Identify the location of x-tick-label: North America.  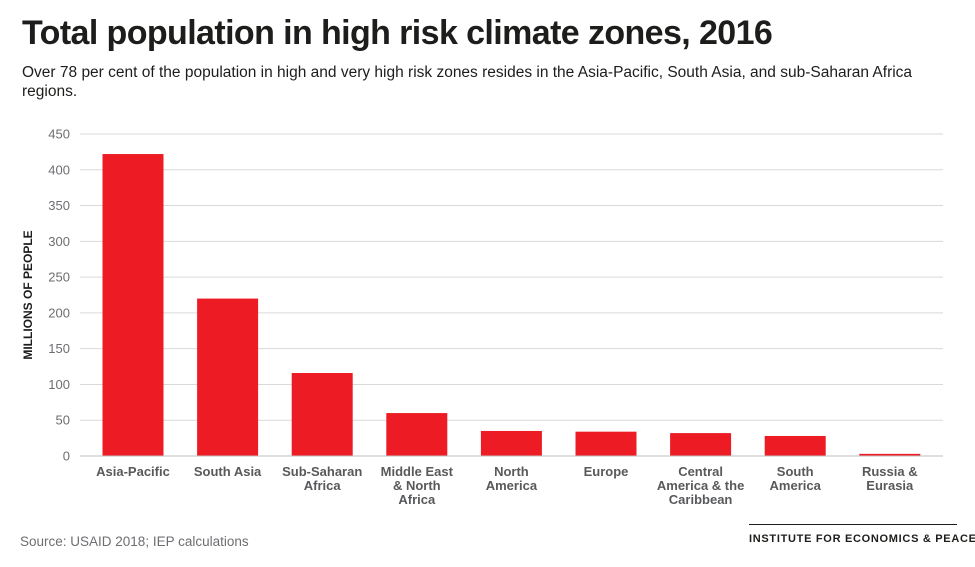
(512, 478).